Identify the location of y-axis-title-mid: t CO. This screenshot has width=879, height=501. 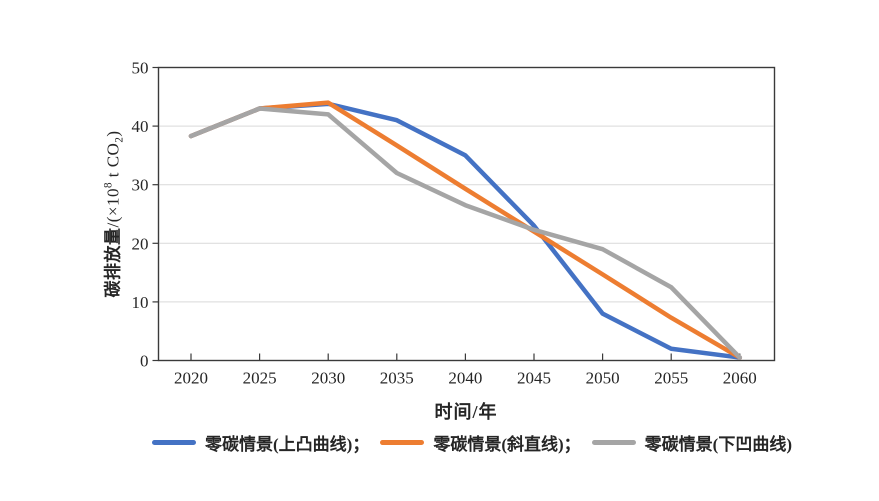
(113, 162).